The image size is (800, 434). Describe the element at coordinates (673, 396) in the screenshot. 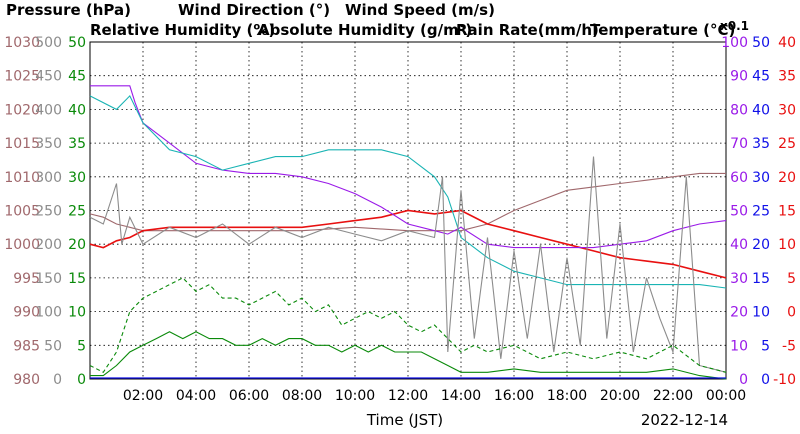

I see `x-tick-label: 22:00` at that location.